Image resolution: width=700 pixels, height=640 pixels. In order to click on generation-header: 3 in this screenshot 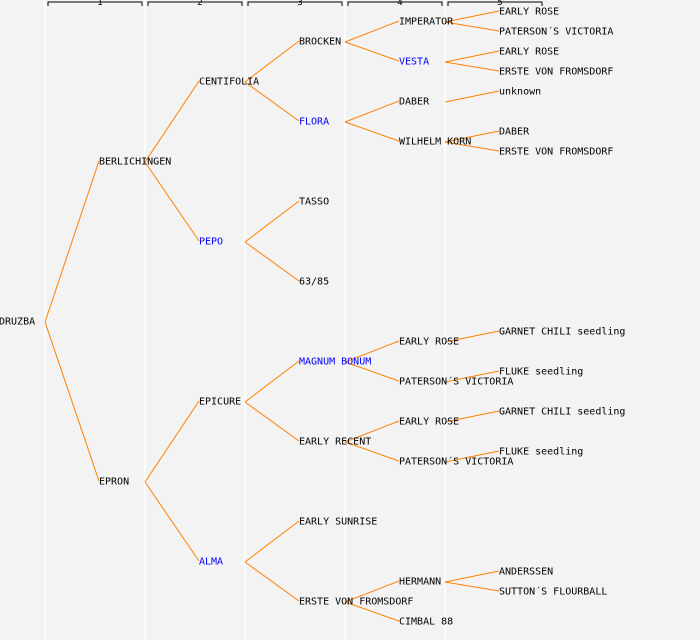, I will do `click(300, 4)`.